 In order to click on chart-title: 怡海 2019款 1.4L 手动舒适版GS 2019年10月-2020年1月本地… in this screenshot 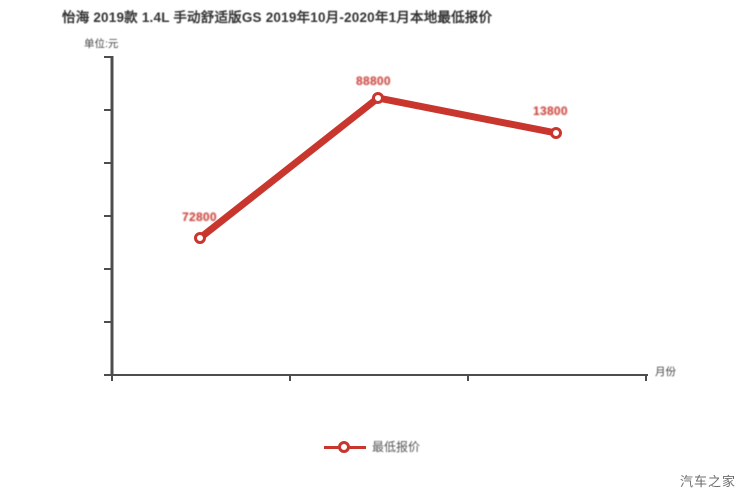, I will do `click(277, 17)`.